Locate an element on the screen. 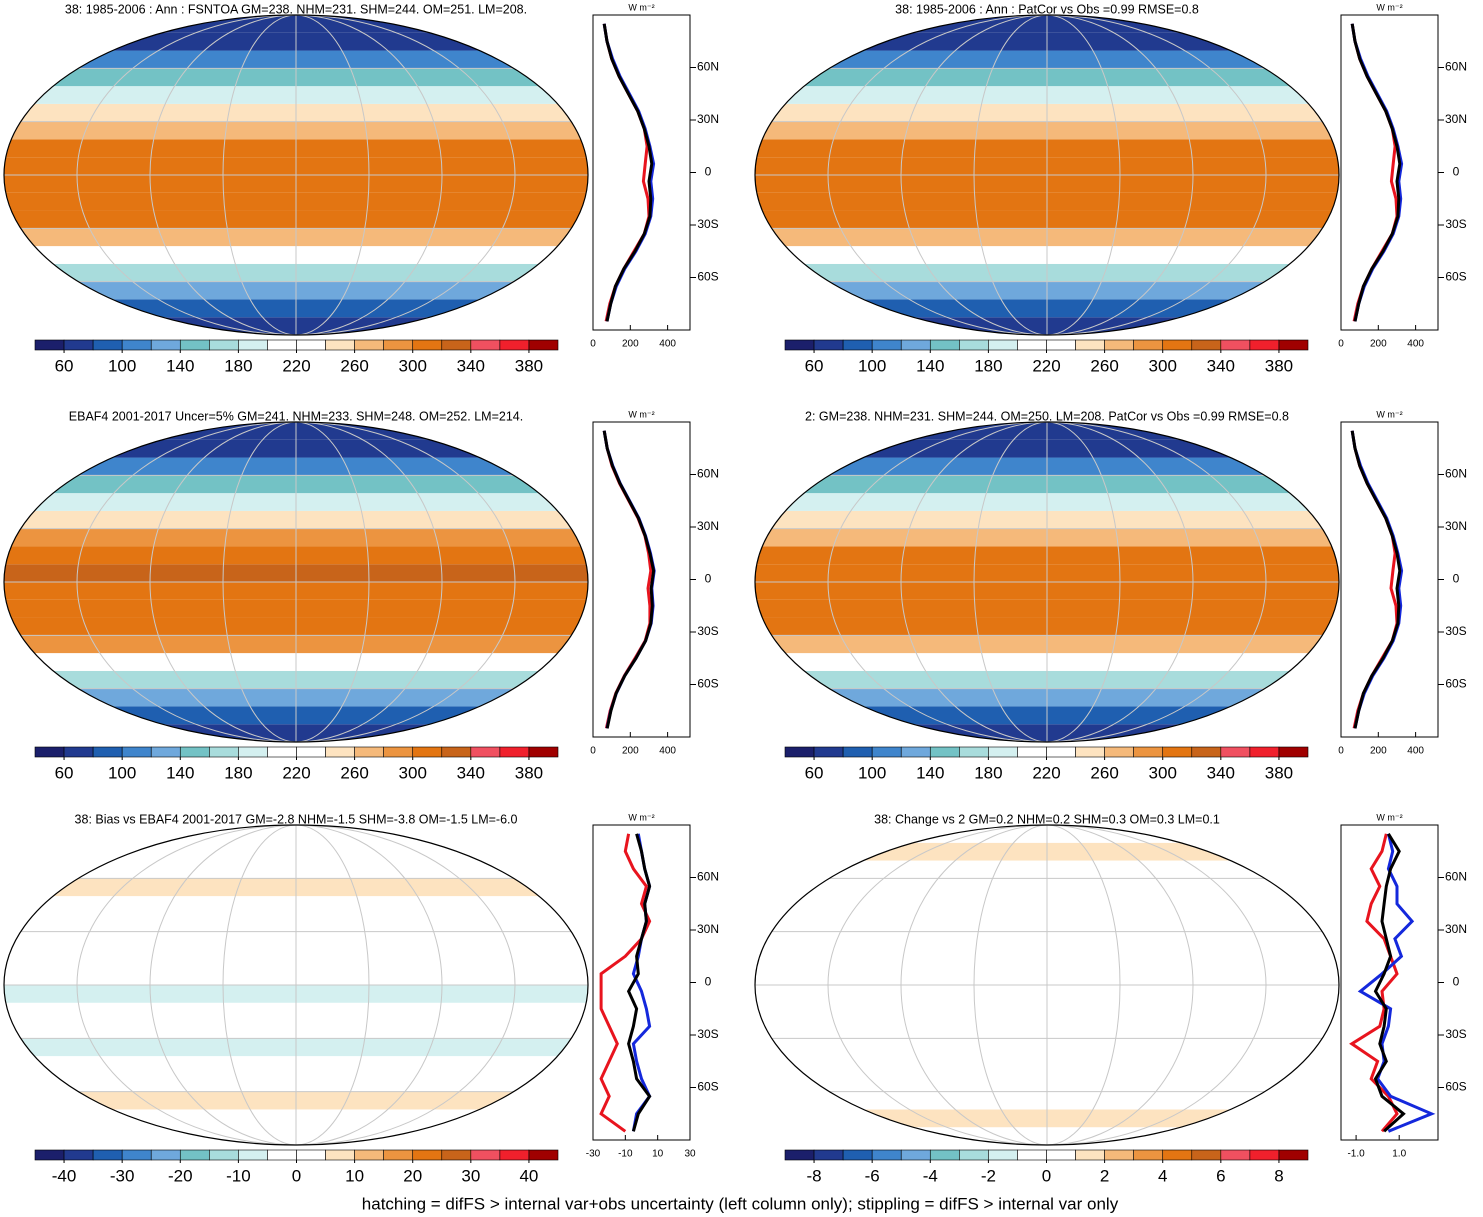  colorbar-label: 340 is located at coordinates (1221, 772).